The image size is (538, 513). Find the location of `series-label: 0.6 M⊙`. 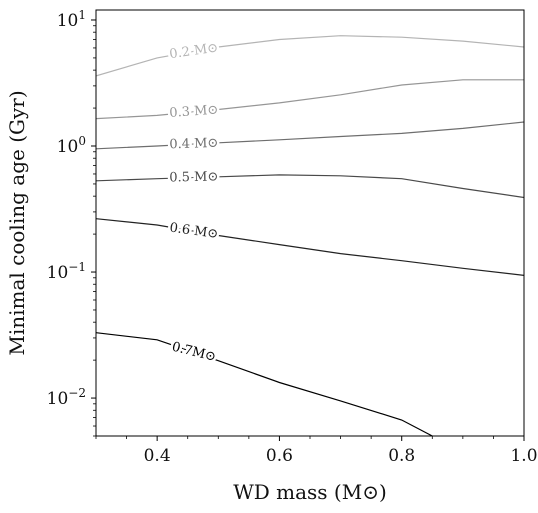

series-label: 0.6 M⊙ is located at coordinates (194, 231).